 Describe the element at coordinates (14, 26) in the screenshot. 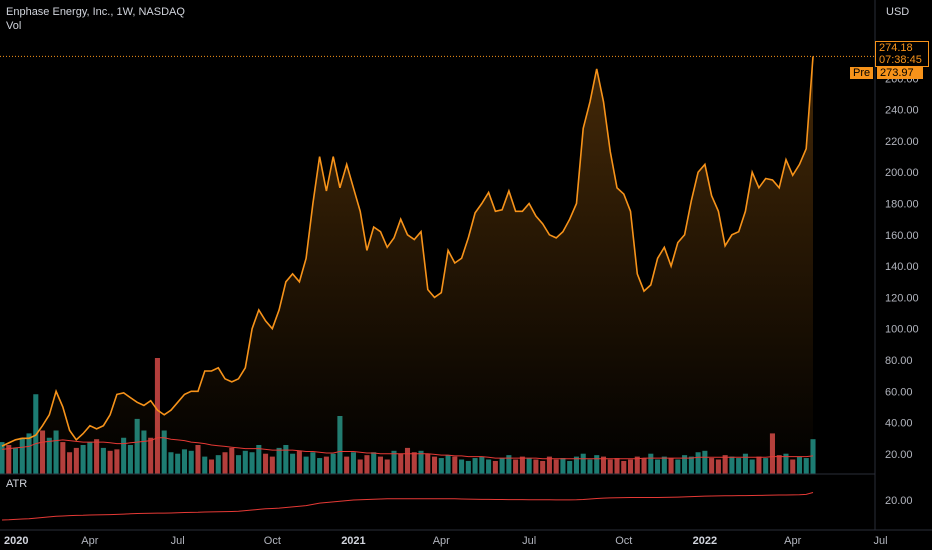

I see `volume-label: Vol` at that location.